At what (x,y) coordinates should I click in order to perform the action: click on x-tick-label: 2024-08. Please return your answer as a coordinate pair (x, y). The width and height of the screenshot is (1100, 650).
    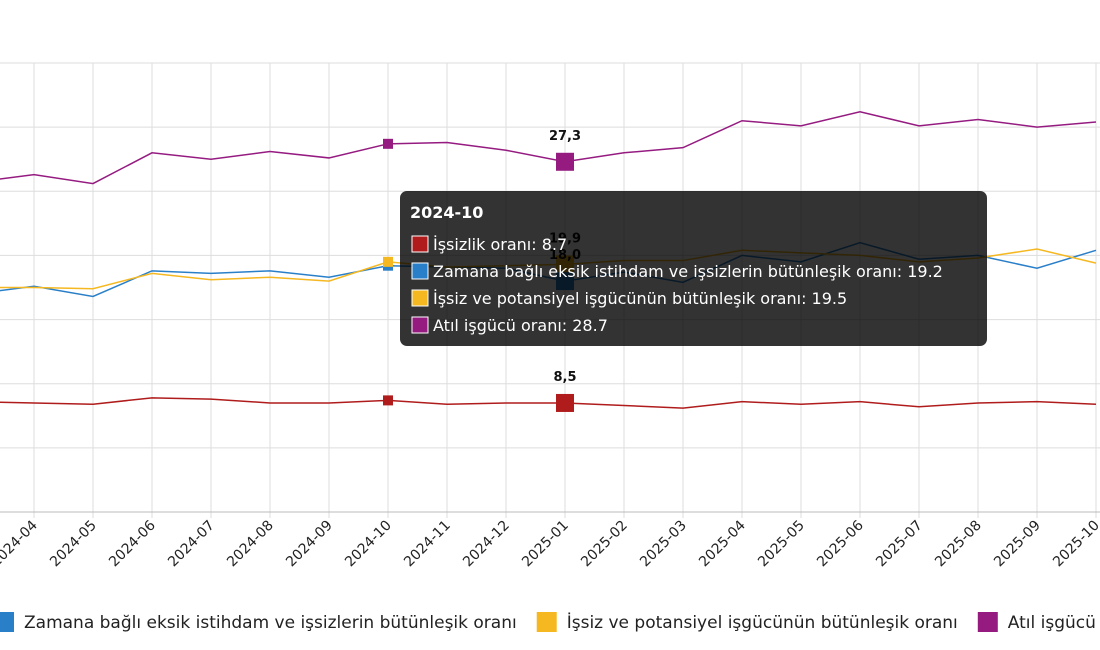
    Looking at the image, I should click on (250, 544).